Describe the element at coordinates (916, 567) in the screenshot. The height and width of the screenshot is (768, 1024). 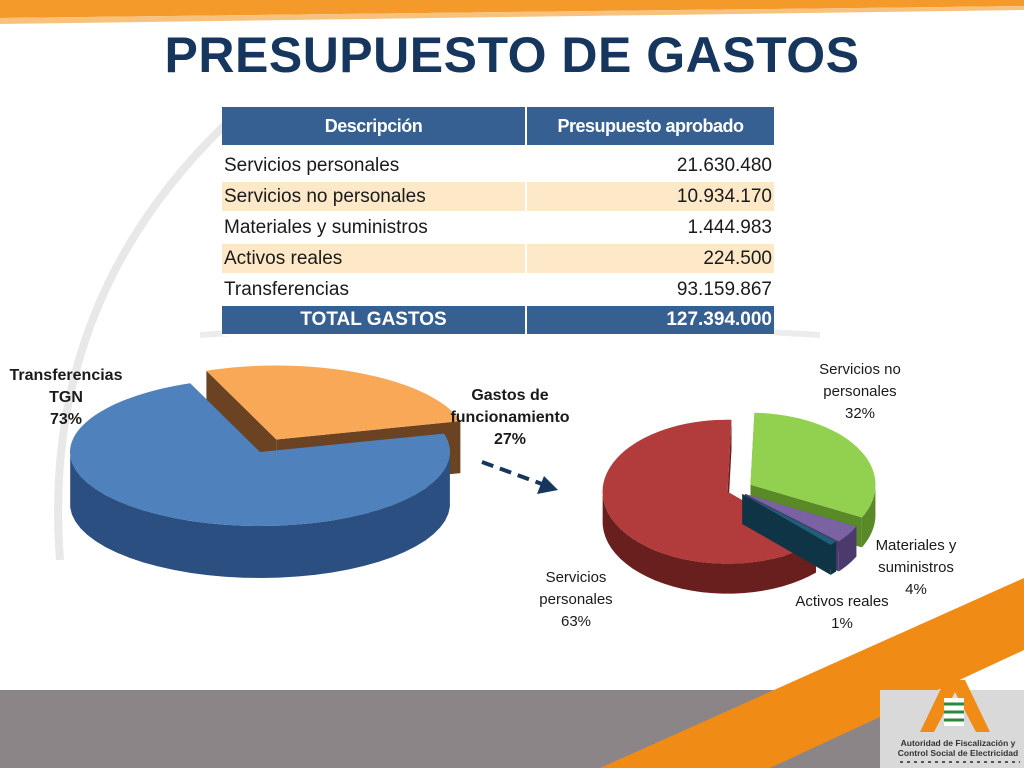
I see `slice-label: suministros` at that location.